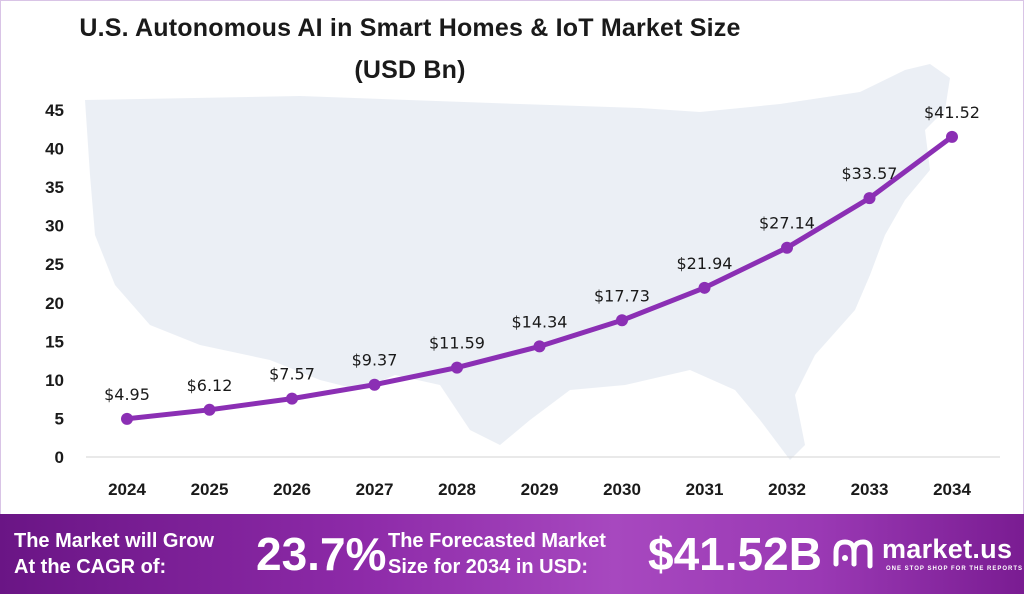  Describe the element at coordinates (375, 360) in the screenshot. I see `data-label: $9.37` at that location.